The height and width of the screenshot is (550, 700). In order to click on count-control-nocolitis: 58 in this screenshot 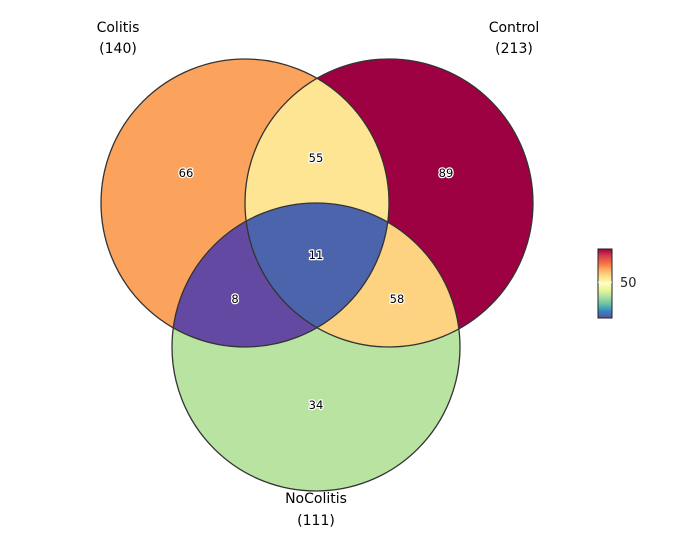, I will do `click(397, 299)`.